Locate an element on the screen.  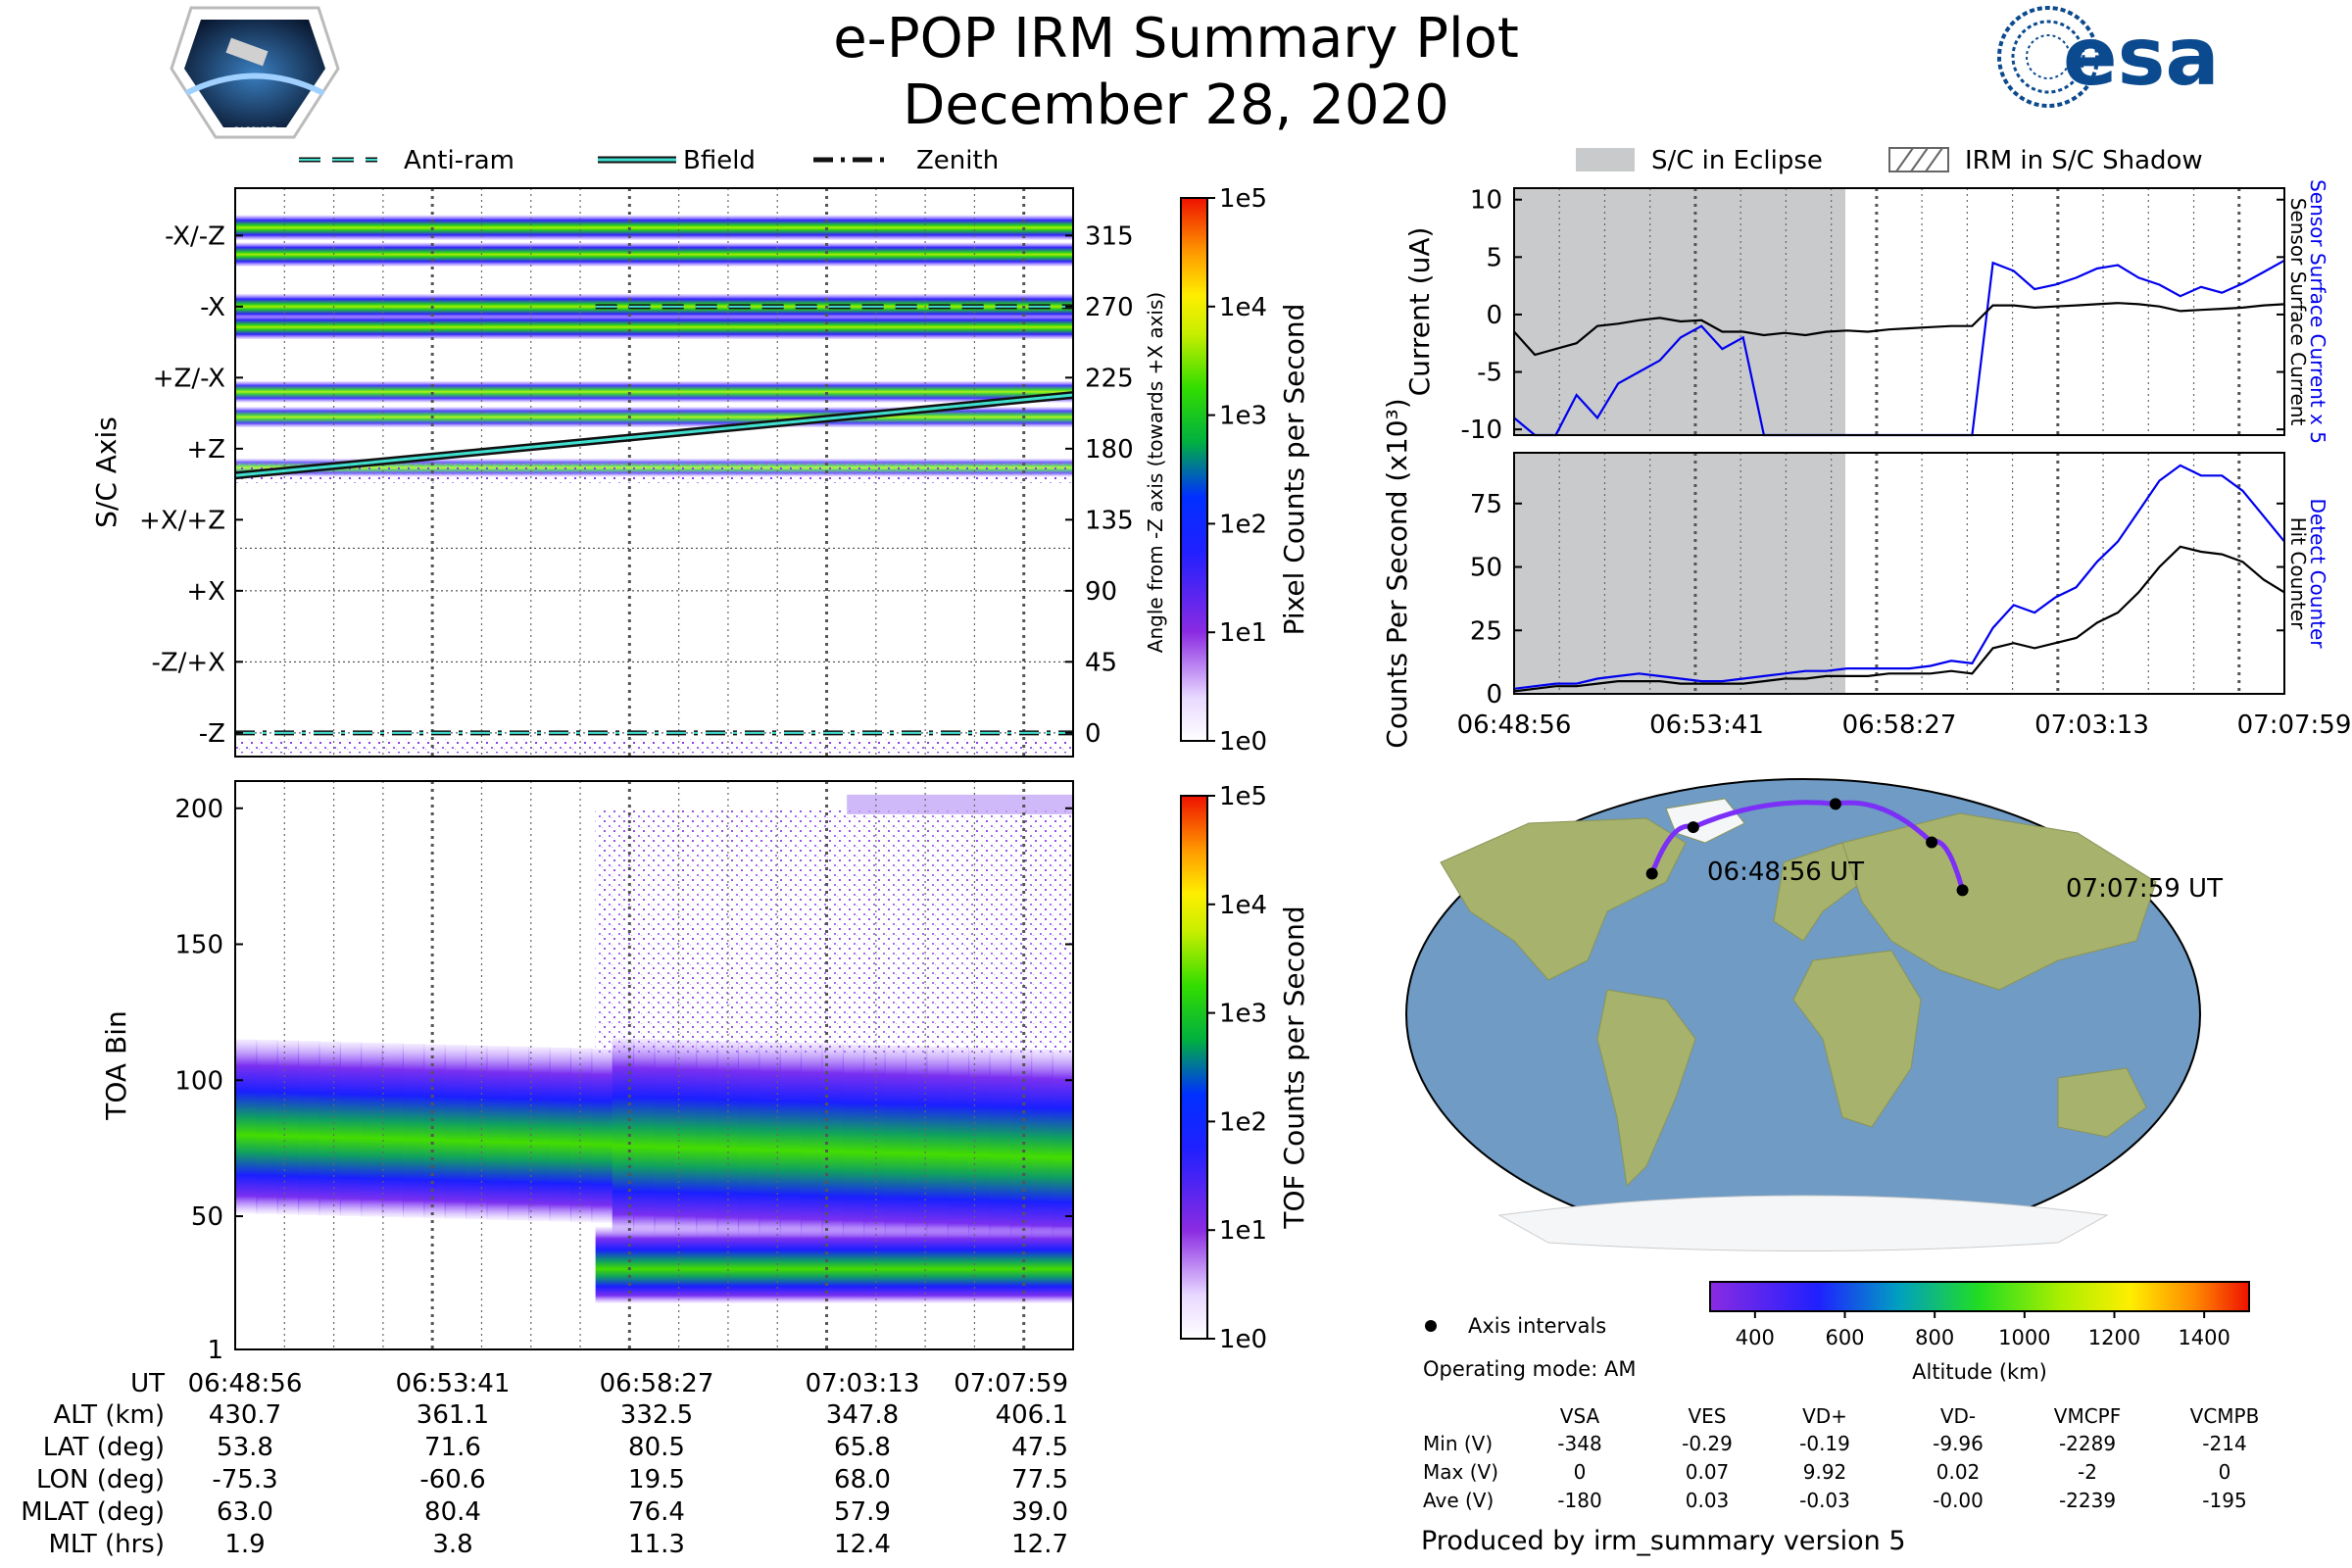
time-table-header: LAT (deg) is located at coordinates (104, 1447).